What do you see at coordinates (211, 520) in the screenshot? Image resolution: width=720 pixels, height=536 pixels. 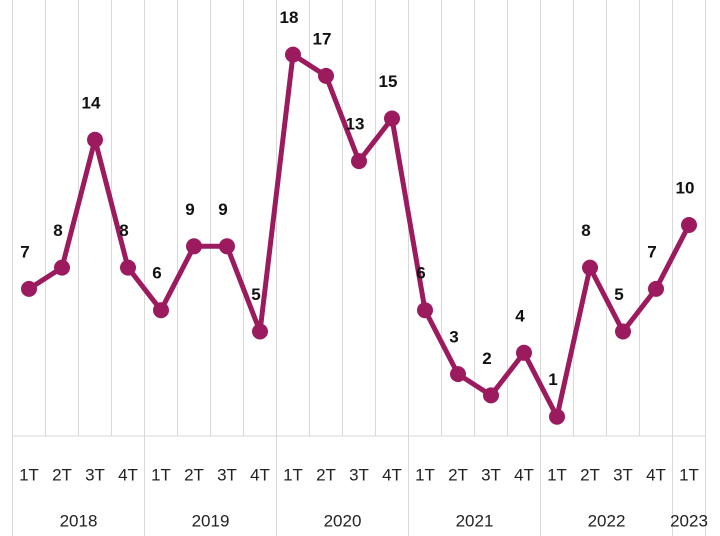 I see `group-label: 2019` at bounding box center [211, 520].